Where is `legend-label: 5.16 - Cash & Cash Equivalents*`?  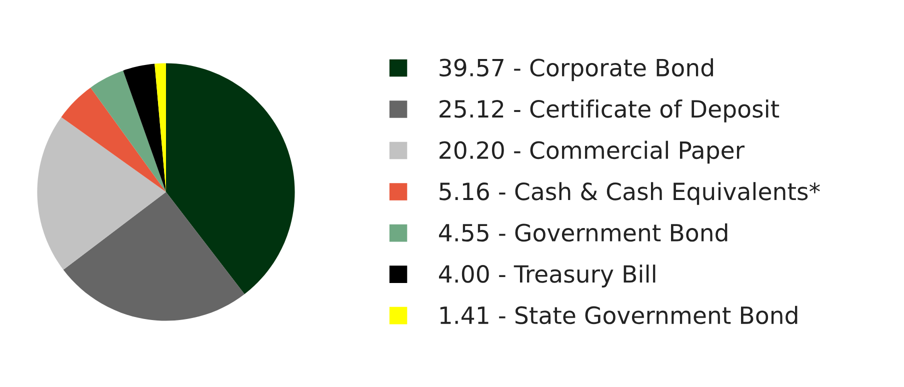
legend-label: 5.16 - Cash & Cash Equivalents* is located at coordinates (630, 193).